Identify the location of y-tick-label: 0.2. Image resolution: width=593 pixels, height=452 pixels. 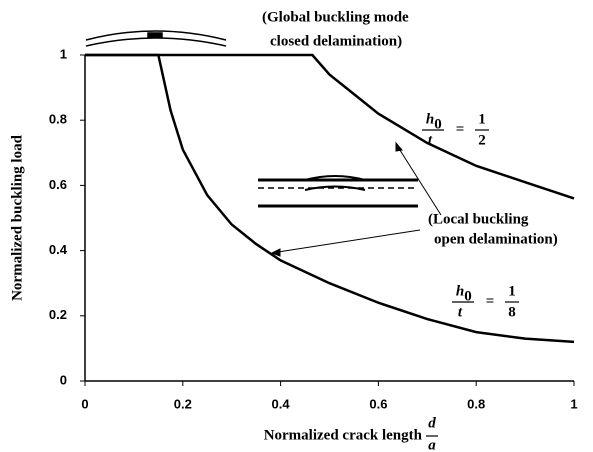
(58, 314).